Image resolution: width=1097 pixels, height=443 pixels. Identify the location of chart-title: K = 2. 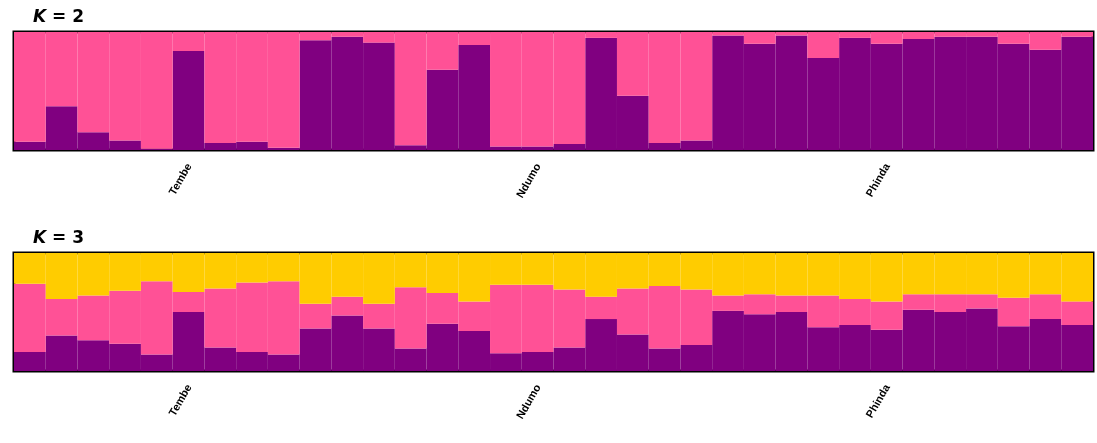
(59, 15).